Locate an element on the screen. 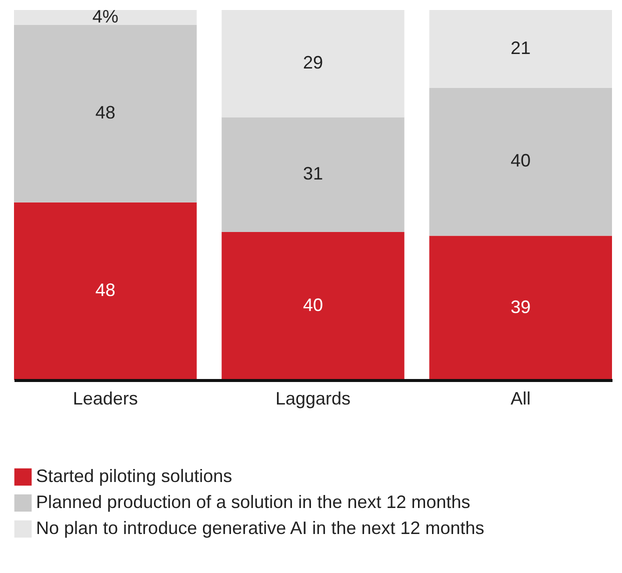  legend-label: No plan to introduce generative AI in the next 12 months is located at coordinates (260, 528).